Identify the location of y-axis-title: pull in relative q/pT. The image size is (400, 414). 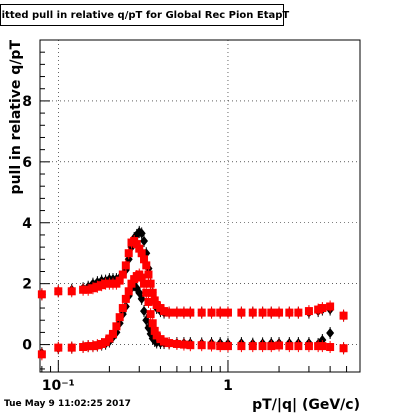
(16, 117).